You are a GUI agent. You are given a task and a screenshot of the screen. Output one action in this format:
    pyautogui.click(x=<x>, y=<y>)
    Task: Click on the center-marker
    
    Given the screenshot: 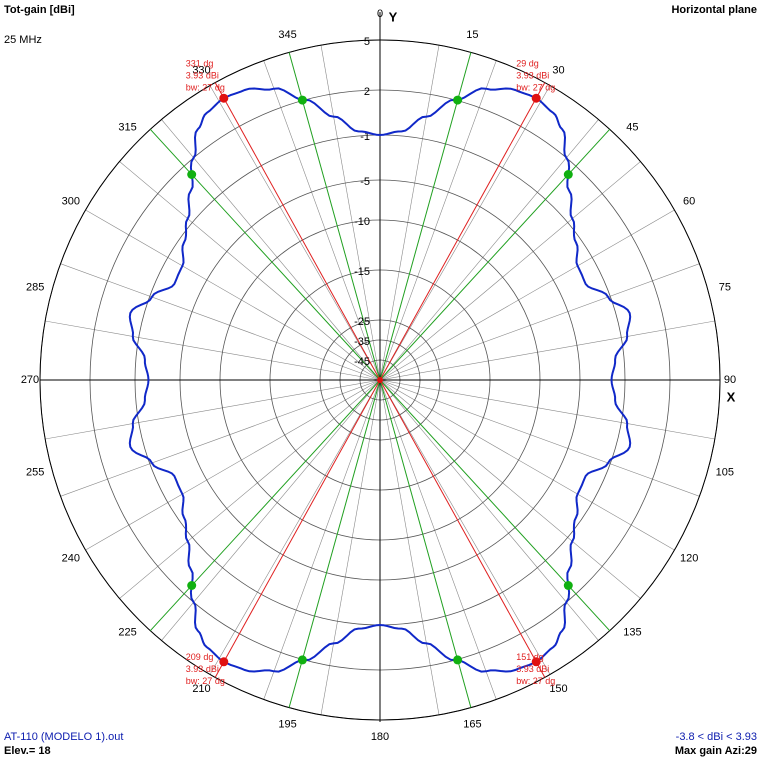 What is the action you would take?
    pyautogui.click(x=380, y=380)
    